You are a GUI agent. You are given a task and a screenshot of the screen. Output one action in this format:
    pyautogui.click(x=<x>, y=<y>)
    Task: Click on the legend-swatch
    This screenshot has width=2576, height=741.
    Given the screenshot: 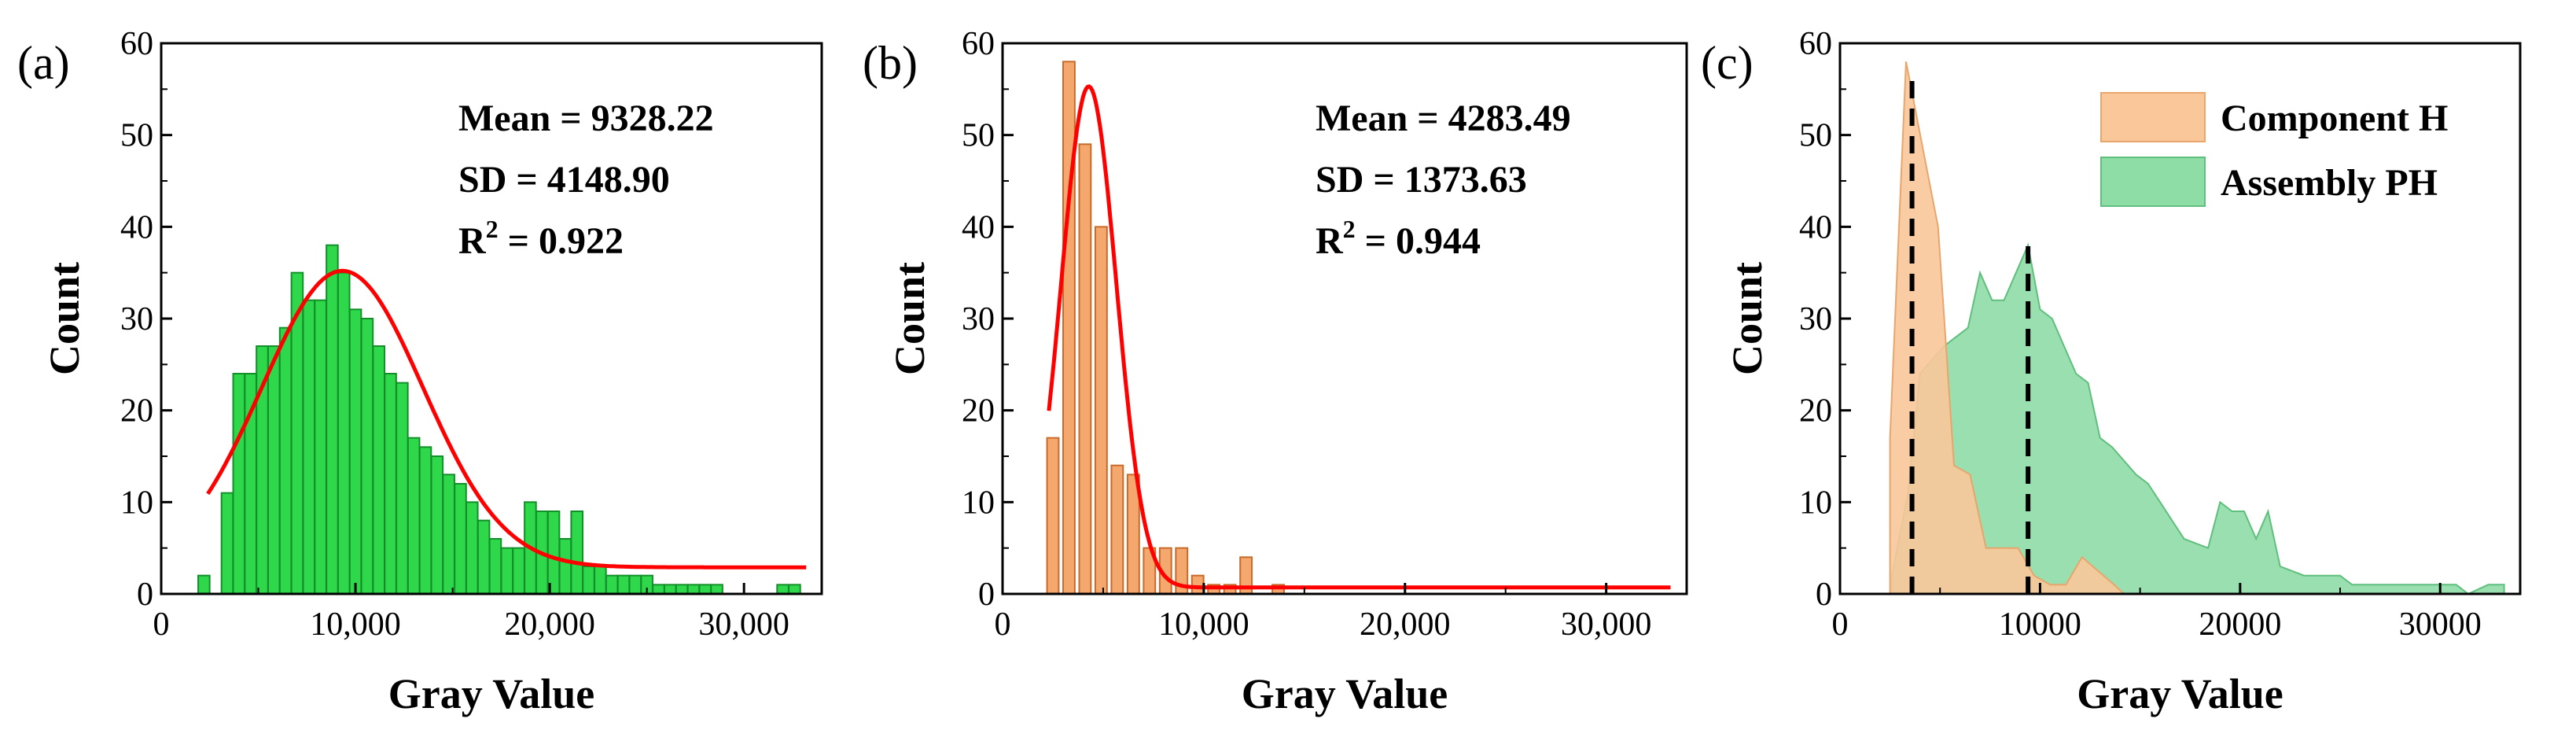 What is the action you would take?
    pyautogui.click(x=2153, y=117)
    